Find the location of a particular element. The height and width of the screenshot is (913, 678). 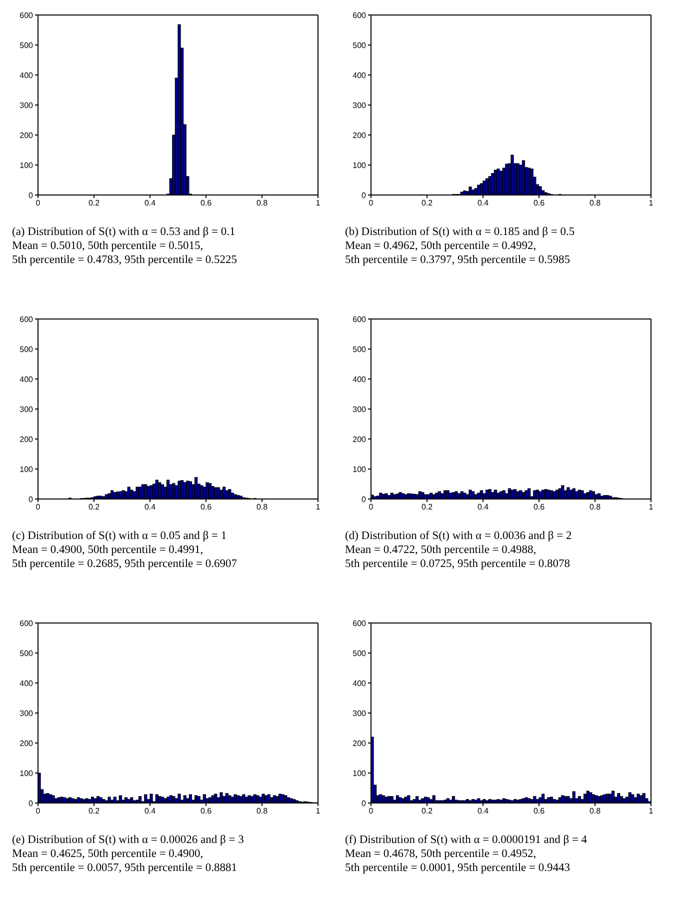

text: (a) Distribution of S(t) with α = 0.53 and β = 0.1 is located at coordinates (124, 232).